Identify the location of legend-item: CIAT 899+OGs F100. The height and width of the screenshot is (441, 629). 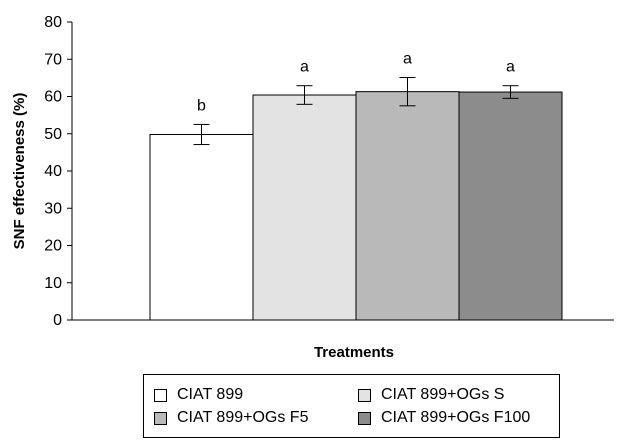
(444, 418).